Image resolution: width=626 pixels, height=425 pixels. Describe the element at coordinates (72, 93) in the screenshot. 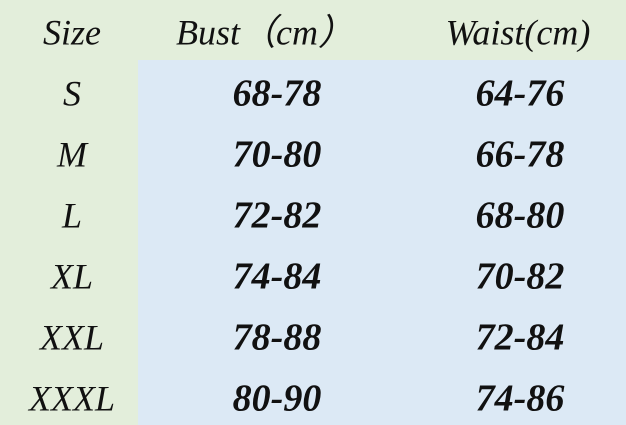

I see `size-cell: S` at that location.